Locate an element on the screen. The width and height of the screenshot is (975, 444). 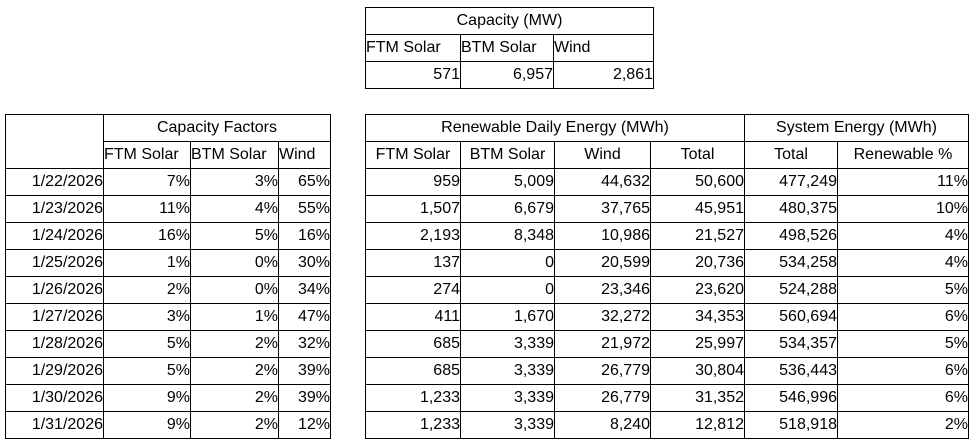
table-row: 1,507 6,679 37,765 45,951 480,375 10% is located at coordinates (667, 209).